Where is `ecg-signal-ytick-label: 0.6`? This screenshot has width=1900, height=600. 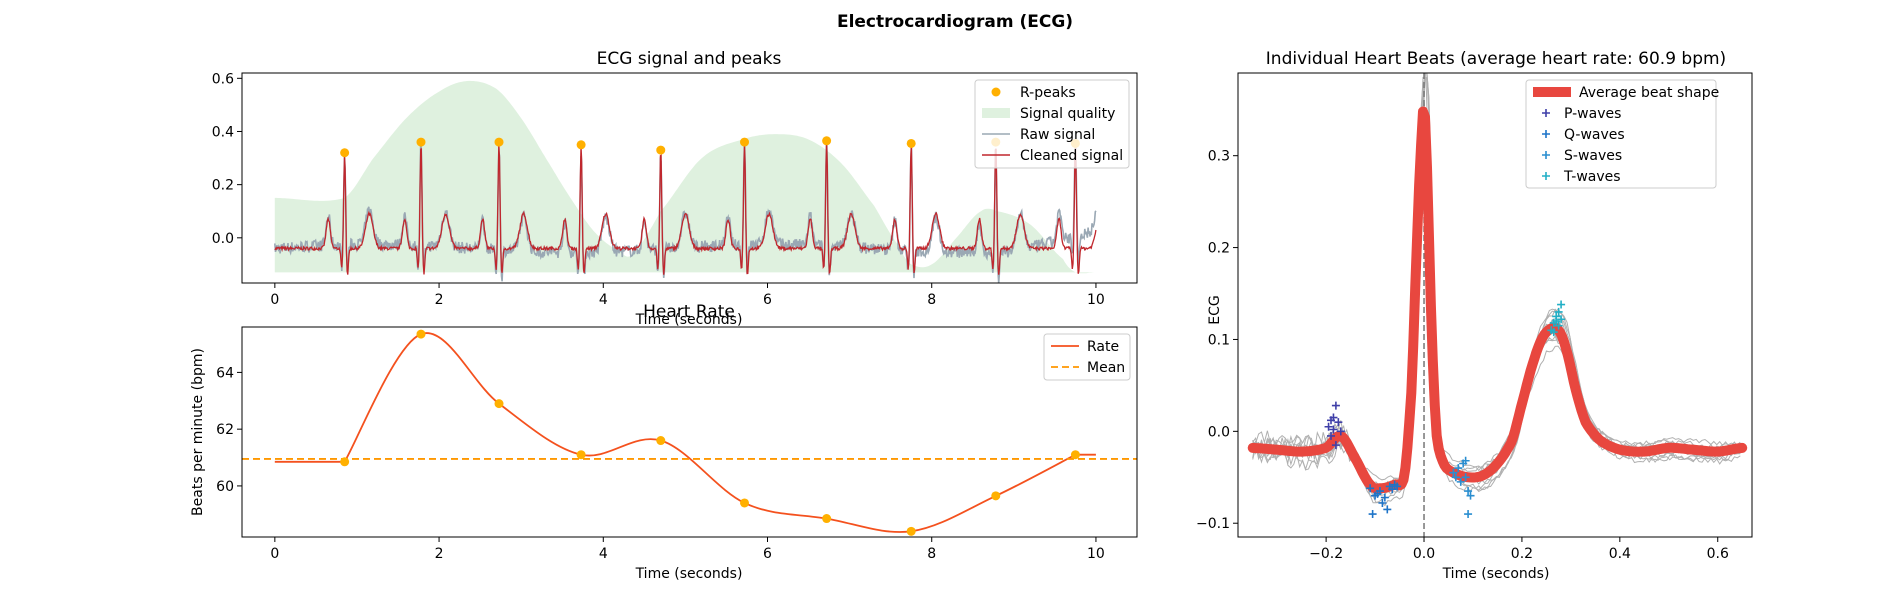
ecg-signal-ytick-label: 0.6 is located at coordinates (223, 79).